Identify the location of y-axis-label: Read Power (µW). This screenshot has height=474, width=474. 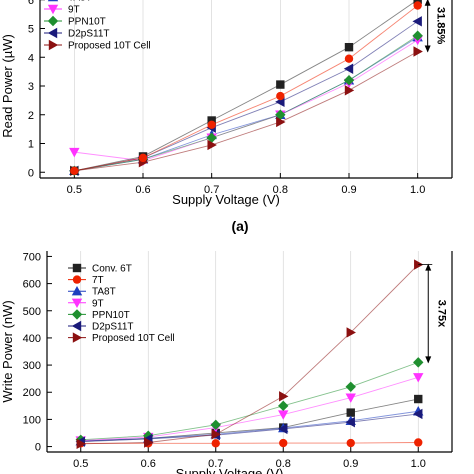
(7, 86).